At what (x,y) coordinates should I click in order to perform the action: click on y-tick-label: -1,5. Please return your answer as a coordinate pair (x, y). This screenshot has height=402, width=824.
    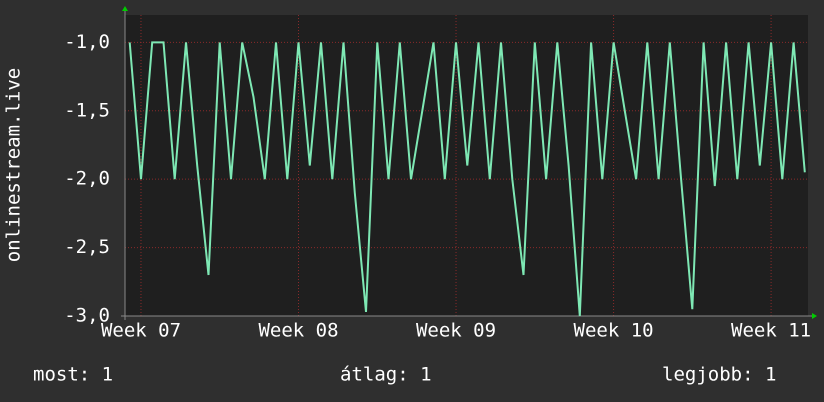
    Looking at the image, I should click on (87, 110).